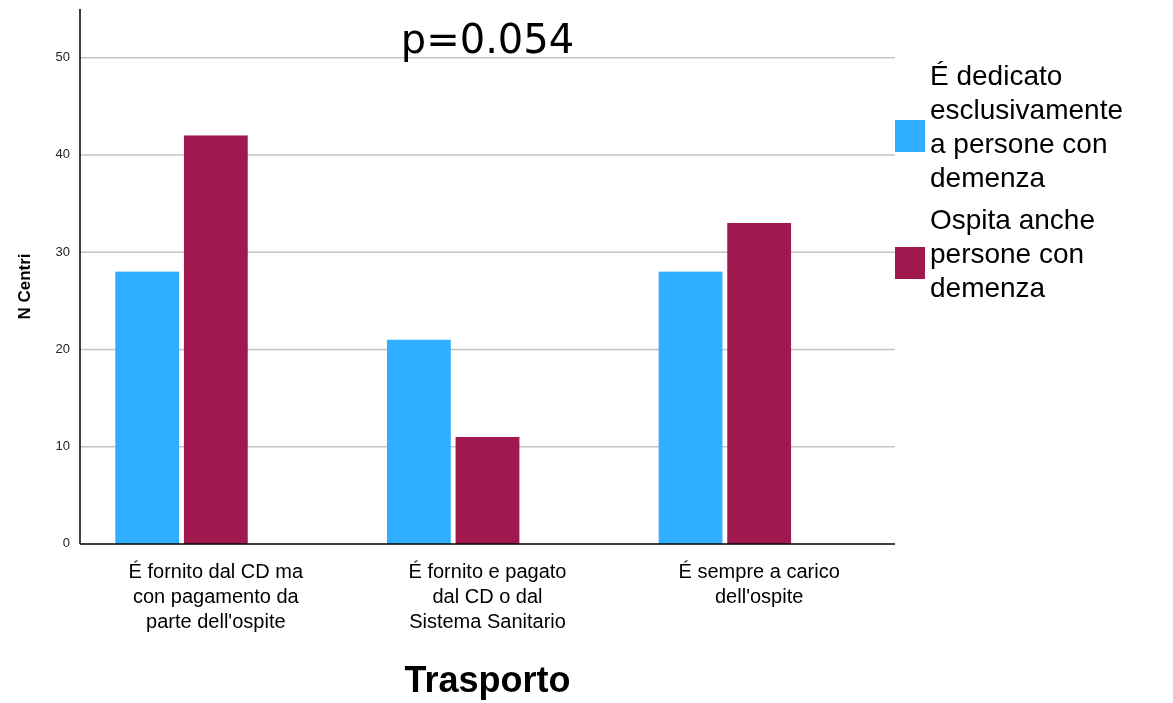 The width and height of the screenshot is (1173, 703). Describe the element at coordinates (216, 596) in the screenshot. I see `x-tick-label: É fornito dal CD ma con pagamento da parte dell'ospite` at that location.